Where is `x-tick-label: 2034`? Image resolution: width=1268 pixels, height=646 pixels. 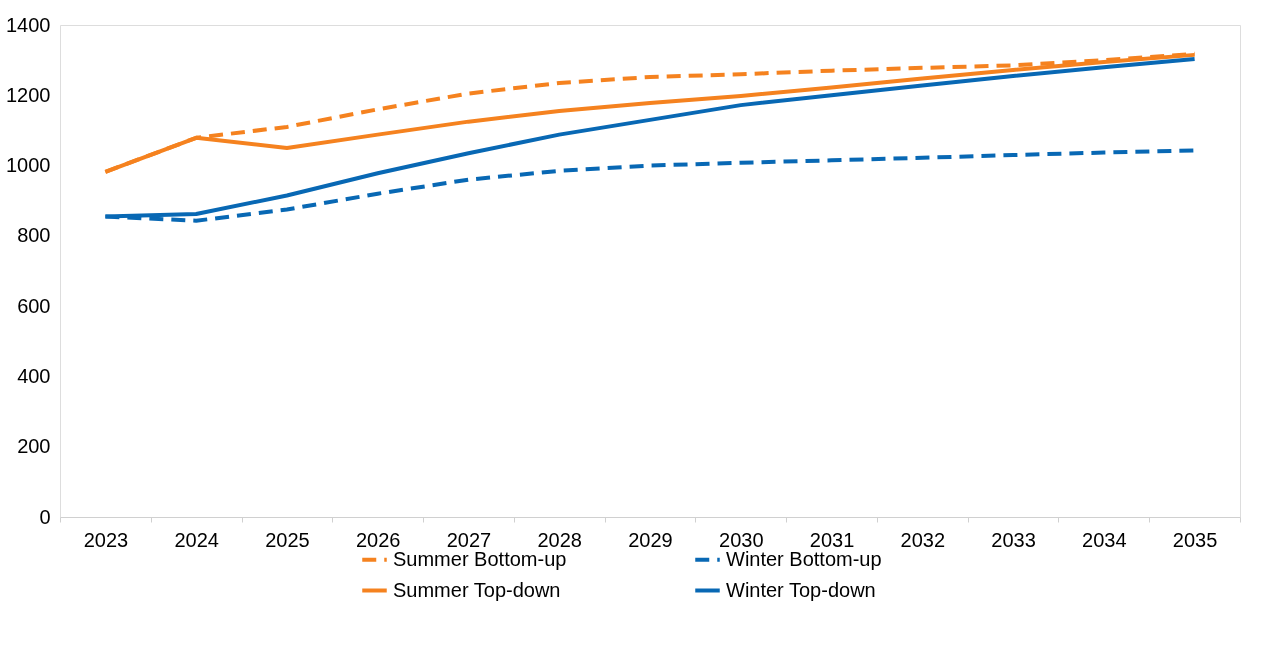
x-tick-label: 2034 is located at coordinates (1104, 539).